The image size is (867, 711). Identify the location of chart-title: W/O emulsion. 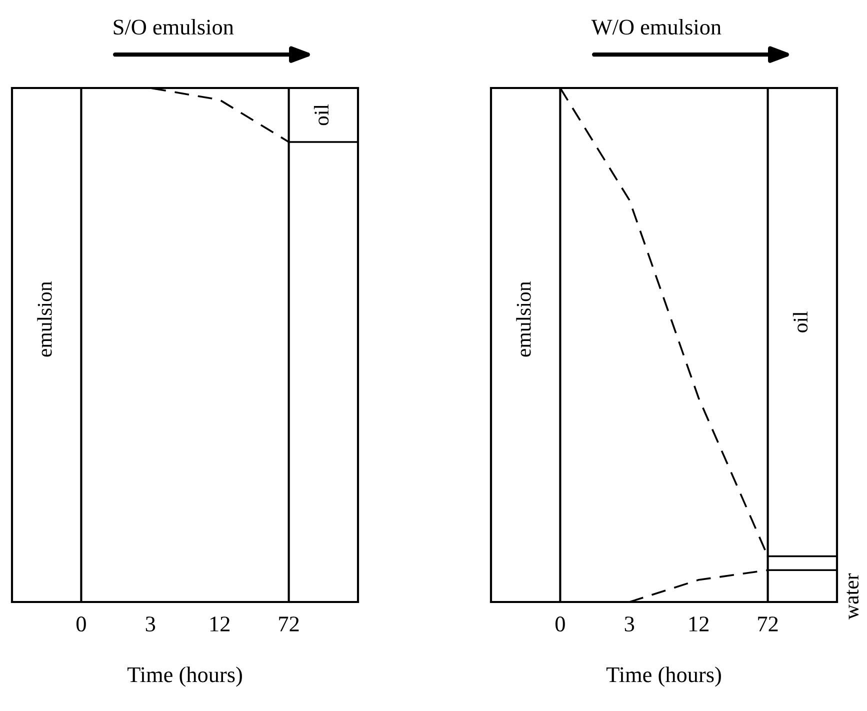
(656, 27).